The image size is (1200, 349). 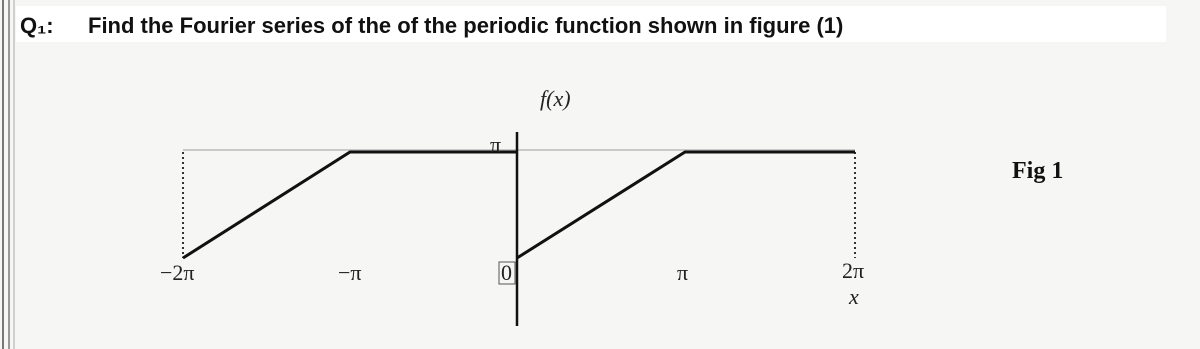 I want to click on x-tick-label: 2π, so click(x=853, y=270).